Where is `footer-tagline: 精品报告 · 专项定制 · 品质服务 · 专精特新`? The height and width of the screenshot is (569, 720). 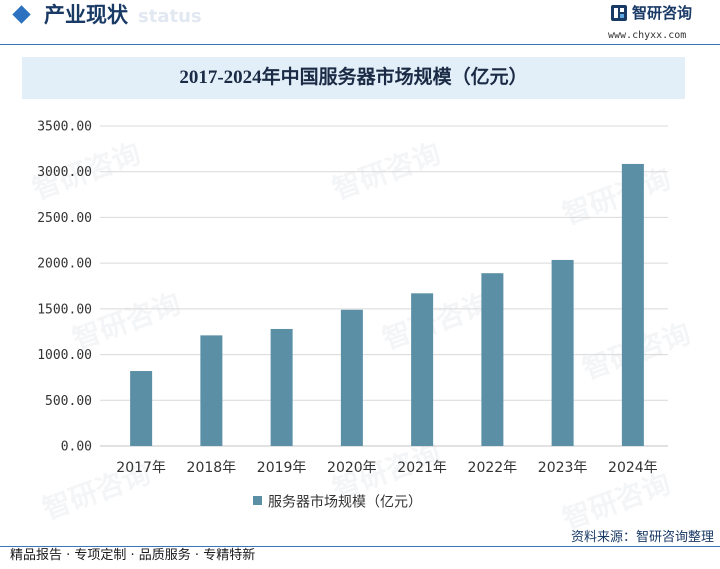
footer-tagline: 精品报告 · 专项定制 · 品质服务 · 专精特新 is located at coordinates (133, 555).